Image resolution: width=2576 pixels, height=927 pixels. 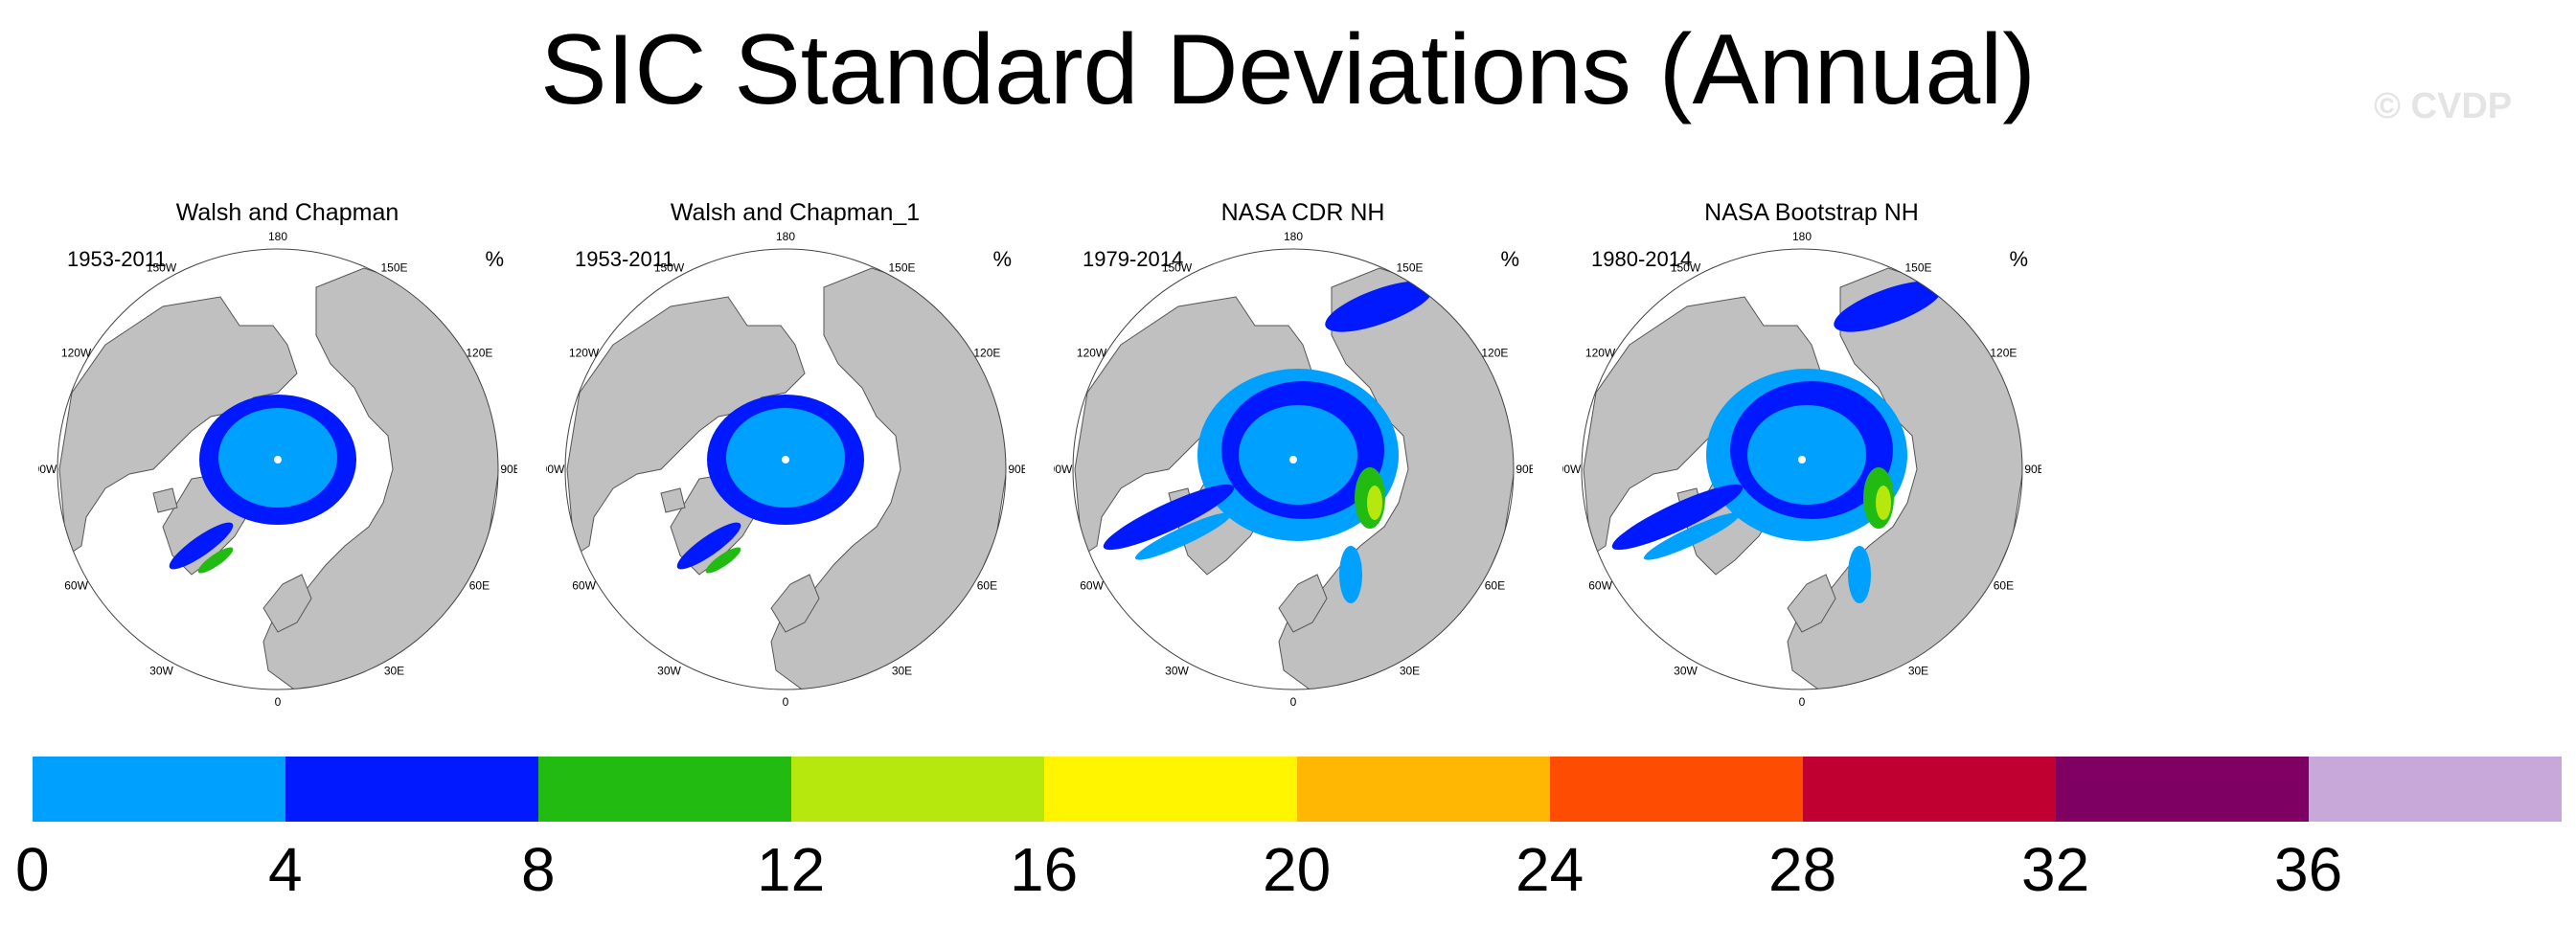 I want to click on colorbar-tick-label: 36, so click(x=2308, y=869).